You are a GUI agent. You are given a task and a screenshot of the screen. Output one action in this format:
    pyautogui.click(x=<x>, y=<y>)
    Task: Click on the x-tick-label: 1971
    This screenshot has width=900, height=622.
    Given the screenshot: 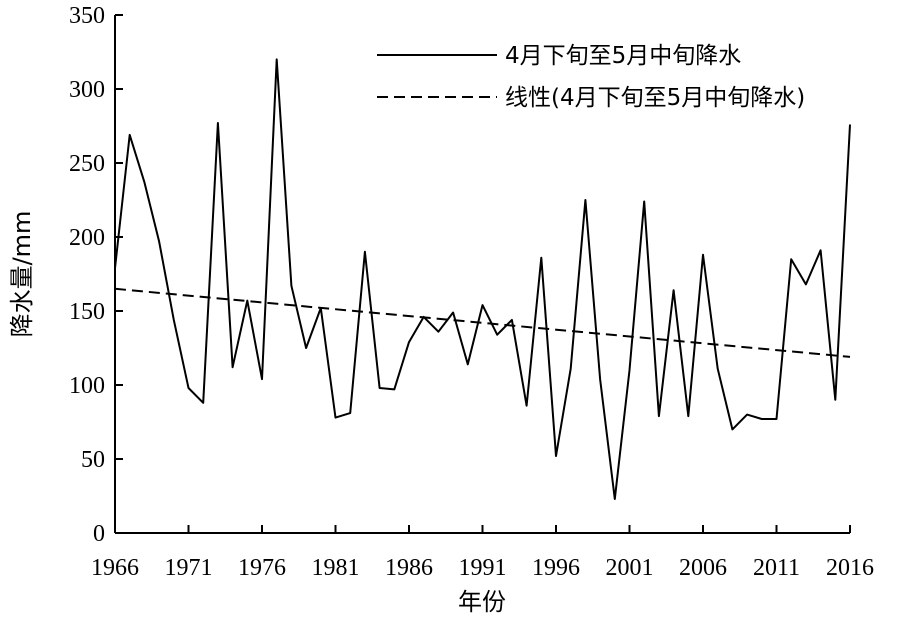 What is the action you would take?
    pyautogui.click(x=189, y=568)
    